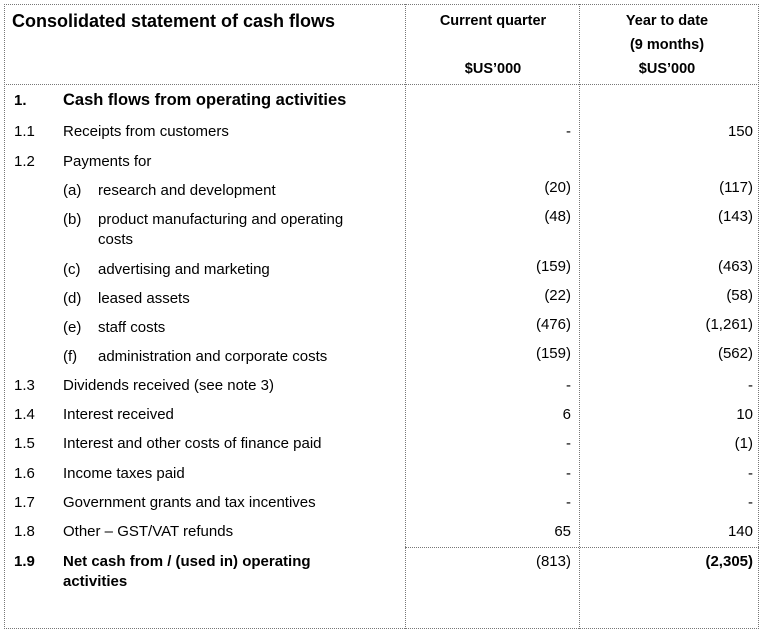 This screenshot has height=632, width=767. I want to click on row-number: 1.5, so click(24, 443).